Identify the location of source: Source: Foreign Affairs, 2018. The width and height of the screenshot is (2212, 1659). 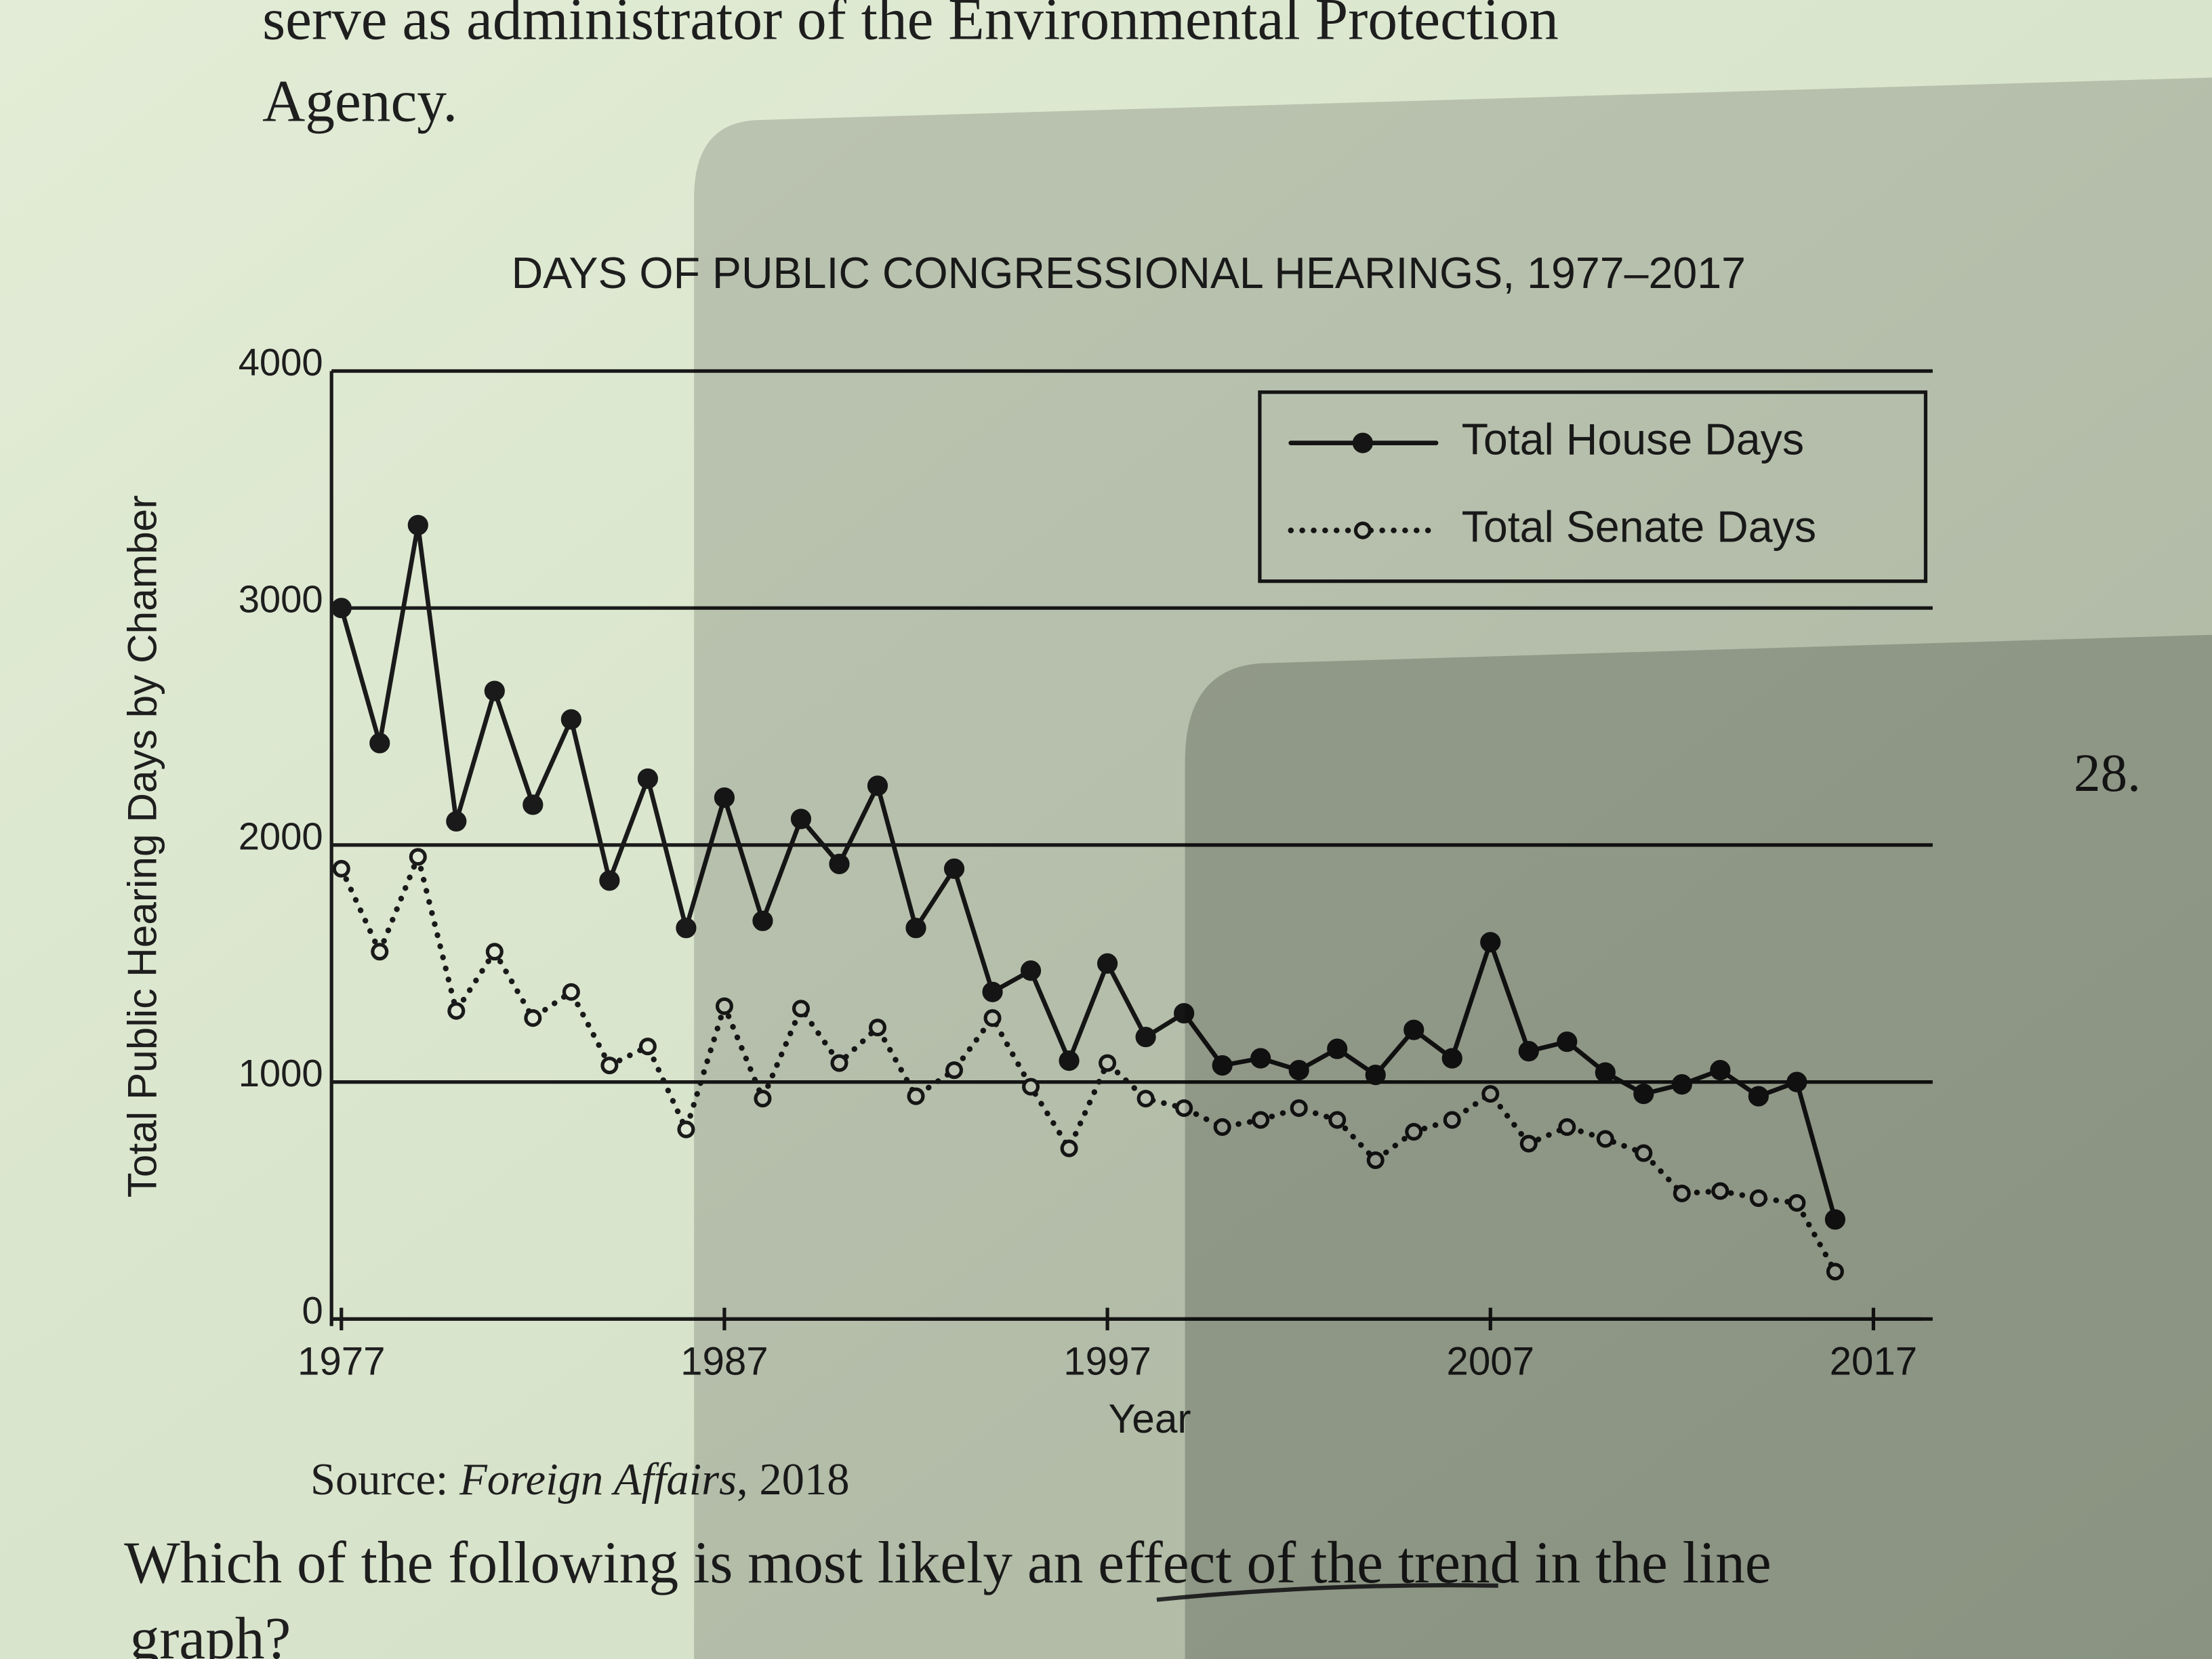
(580, 1480).